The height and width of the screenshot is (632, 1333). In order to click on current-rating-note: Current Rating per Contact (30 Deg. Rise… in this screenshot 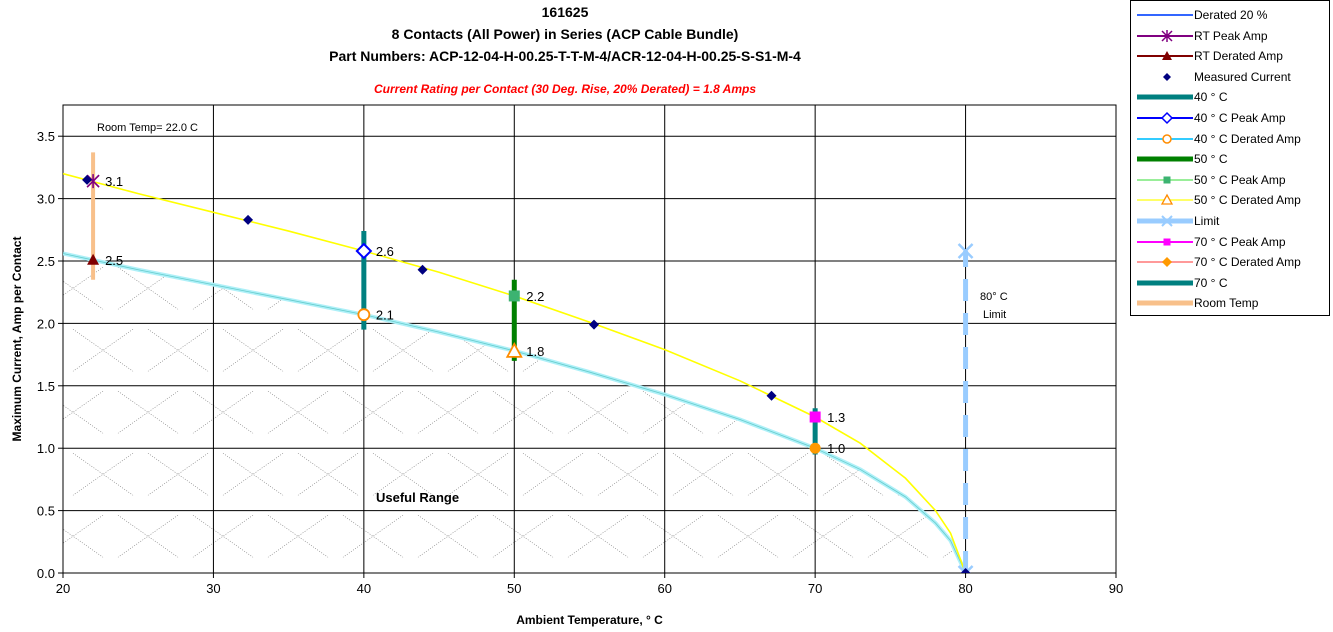, I will do `click(565, 89)`.